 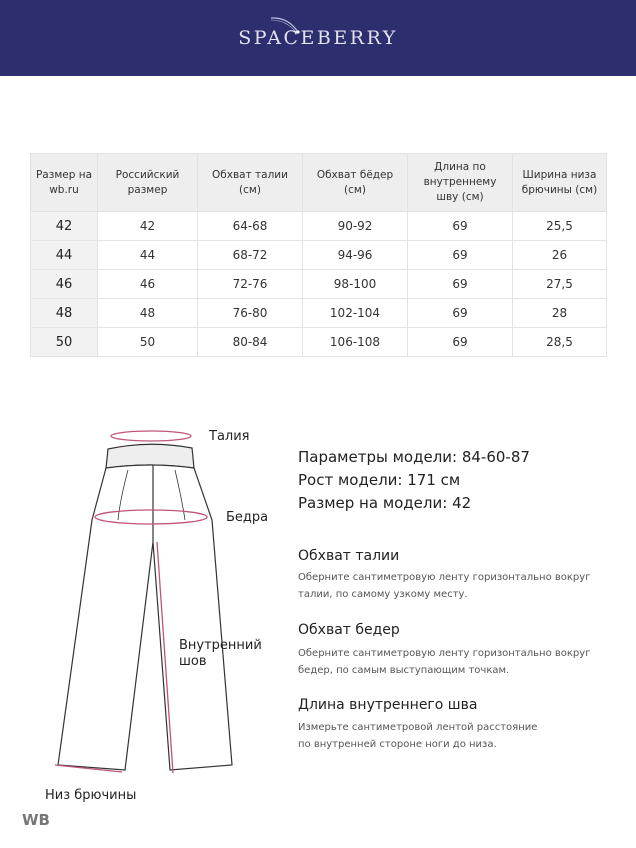 I want to click on model-params: Параметры модели: 84-60-87, so click(x=414, y=457).